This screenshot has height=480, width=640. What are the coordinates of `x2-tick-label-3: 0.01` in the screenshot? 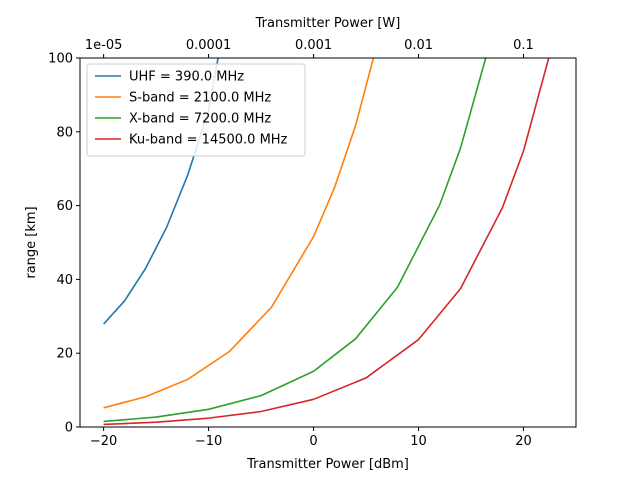 It's located at (418, 45).